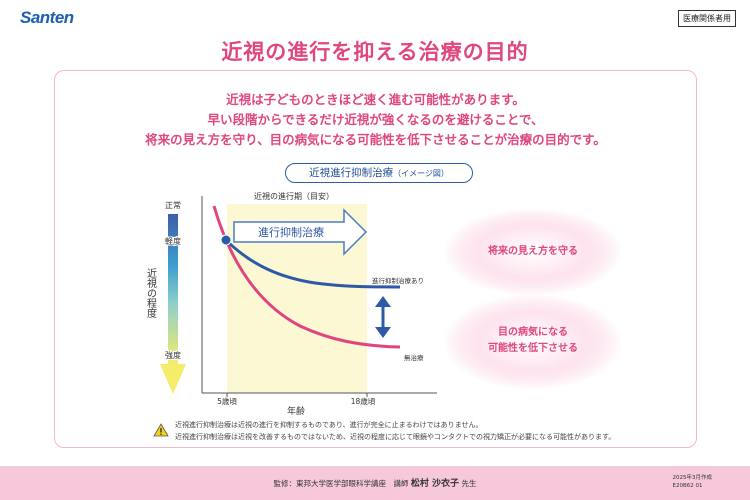 The width and height of the screenshot is (750, 500). Describe the element at coordinates (151, 293) in the screenshot. I see `y-axis-title: 近視の程度` at that location.